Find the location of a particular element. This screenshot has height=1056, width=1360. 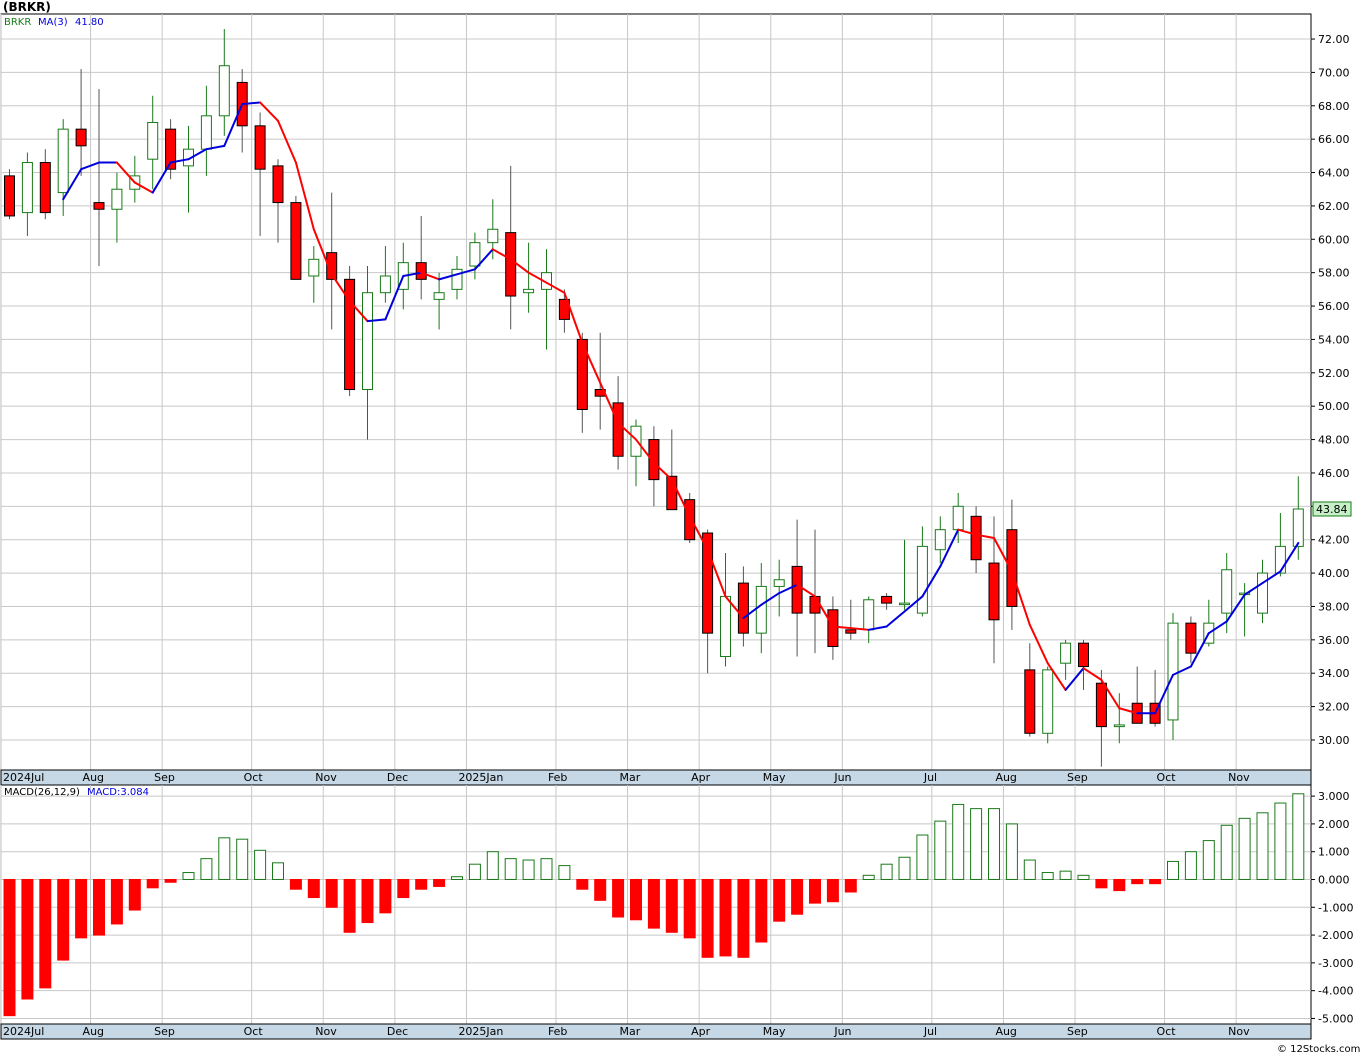

price-tick-label: 50.00 is located at coordinates (1334, 406).